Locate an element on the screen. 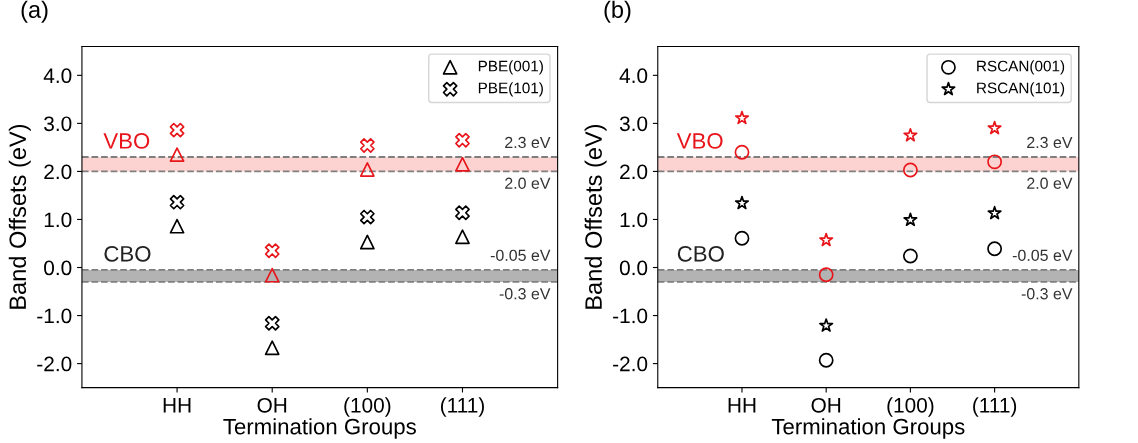  legend-label: PBE(101) is located at coordinates (510, 89).